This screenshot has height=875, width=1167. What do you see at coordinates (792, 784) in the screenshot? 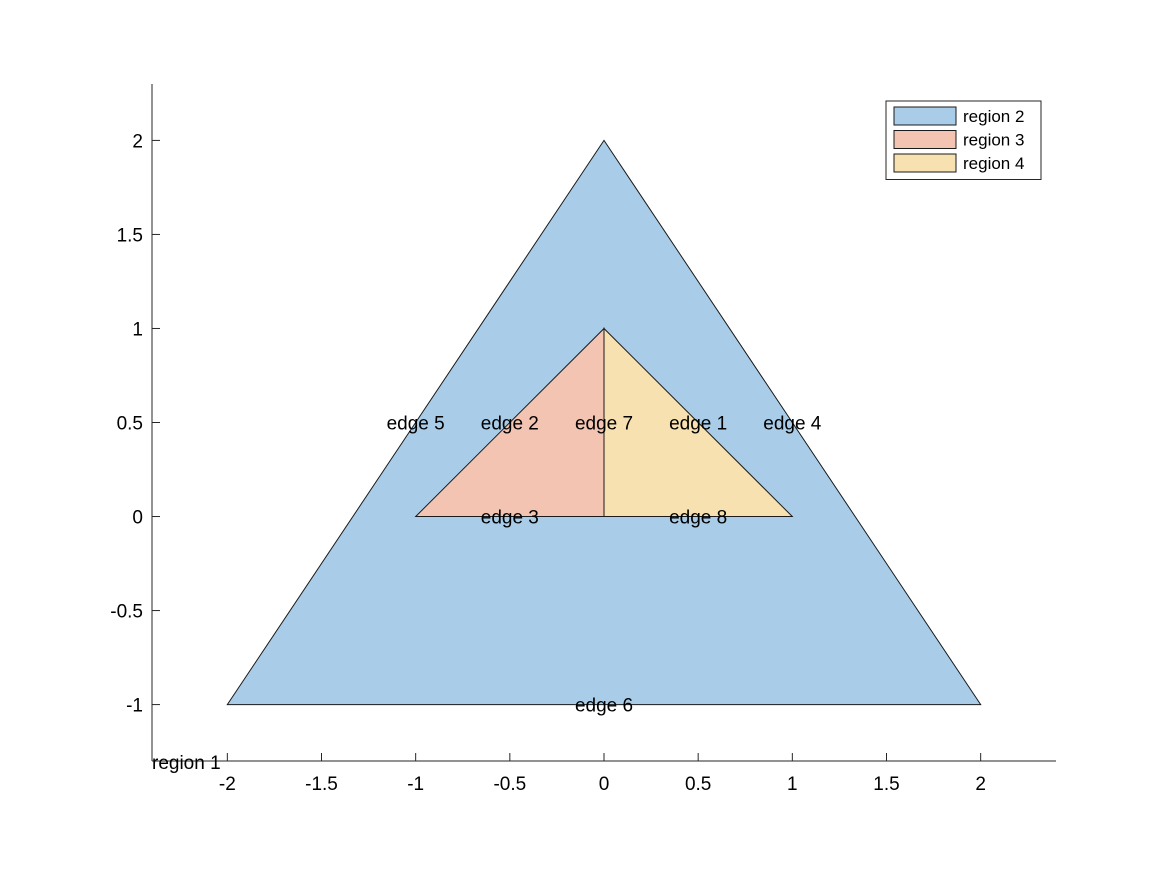
I see `x-tick-label: 1` at bounding box center [792, 784].